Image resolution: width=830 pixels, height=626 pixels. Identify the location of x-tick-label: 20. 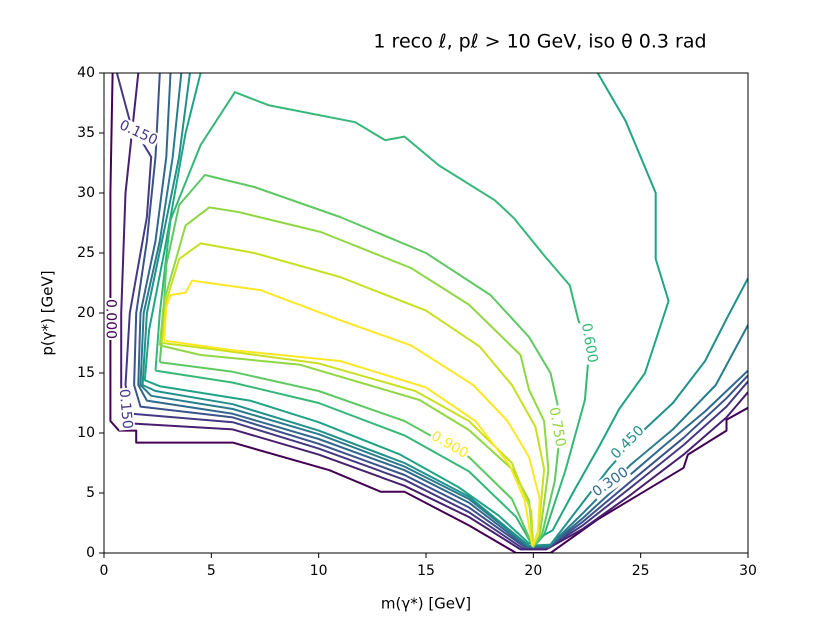
(533, 571).